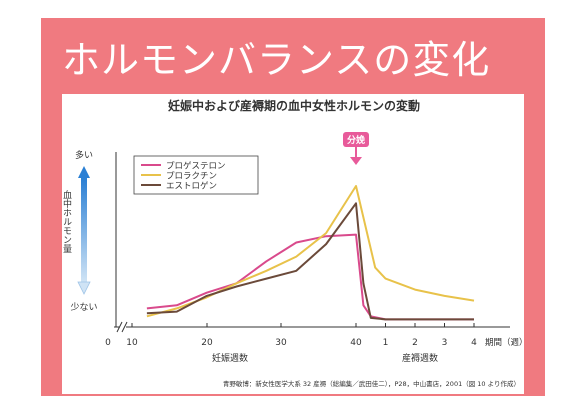 This screenshot has height=414, width=586. I want to click on arrow-down-icon, so click(84, 288).